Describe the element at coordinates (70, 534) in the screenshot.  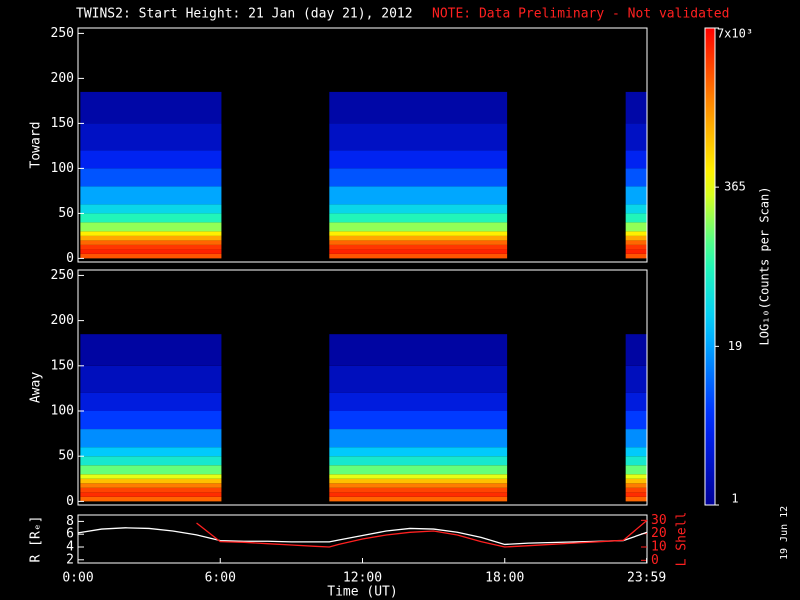
I see `y-tick-label: 6` at that location.